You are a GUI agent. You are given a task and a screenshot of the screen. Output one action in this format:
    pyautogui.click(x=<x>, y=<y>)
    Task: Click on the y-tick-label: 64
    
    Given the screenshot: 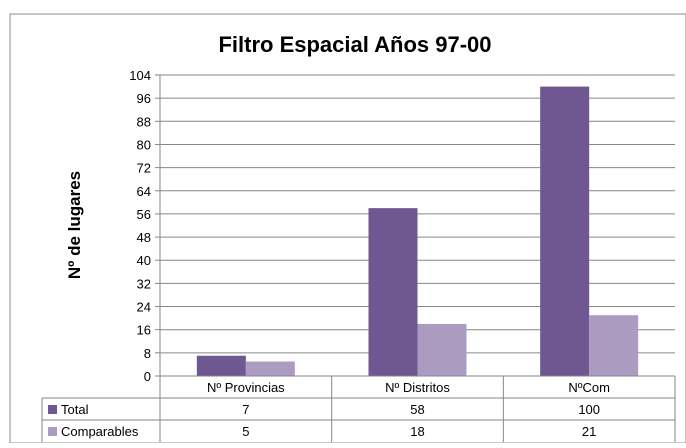 What is the action you would take?
    pyautogui.click(x=144, y=191)
    